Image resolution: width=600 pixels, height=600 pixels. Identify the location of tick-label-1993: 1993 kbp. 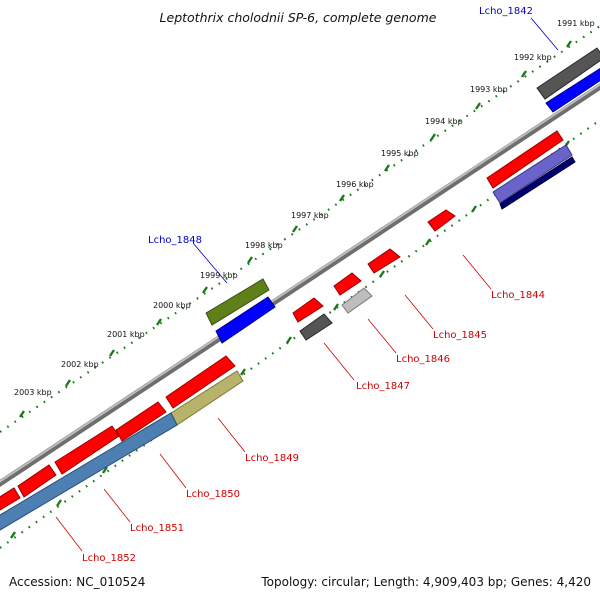
(489, 89).